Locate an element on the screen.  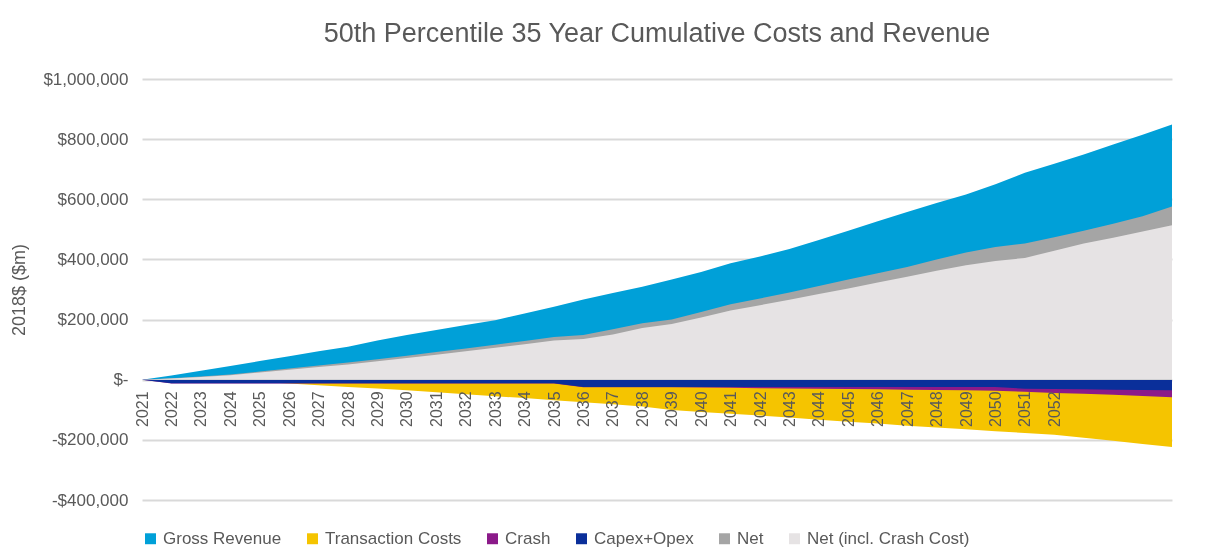
x-tick-label: 2049 is located at coordinates (966, 409).